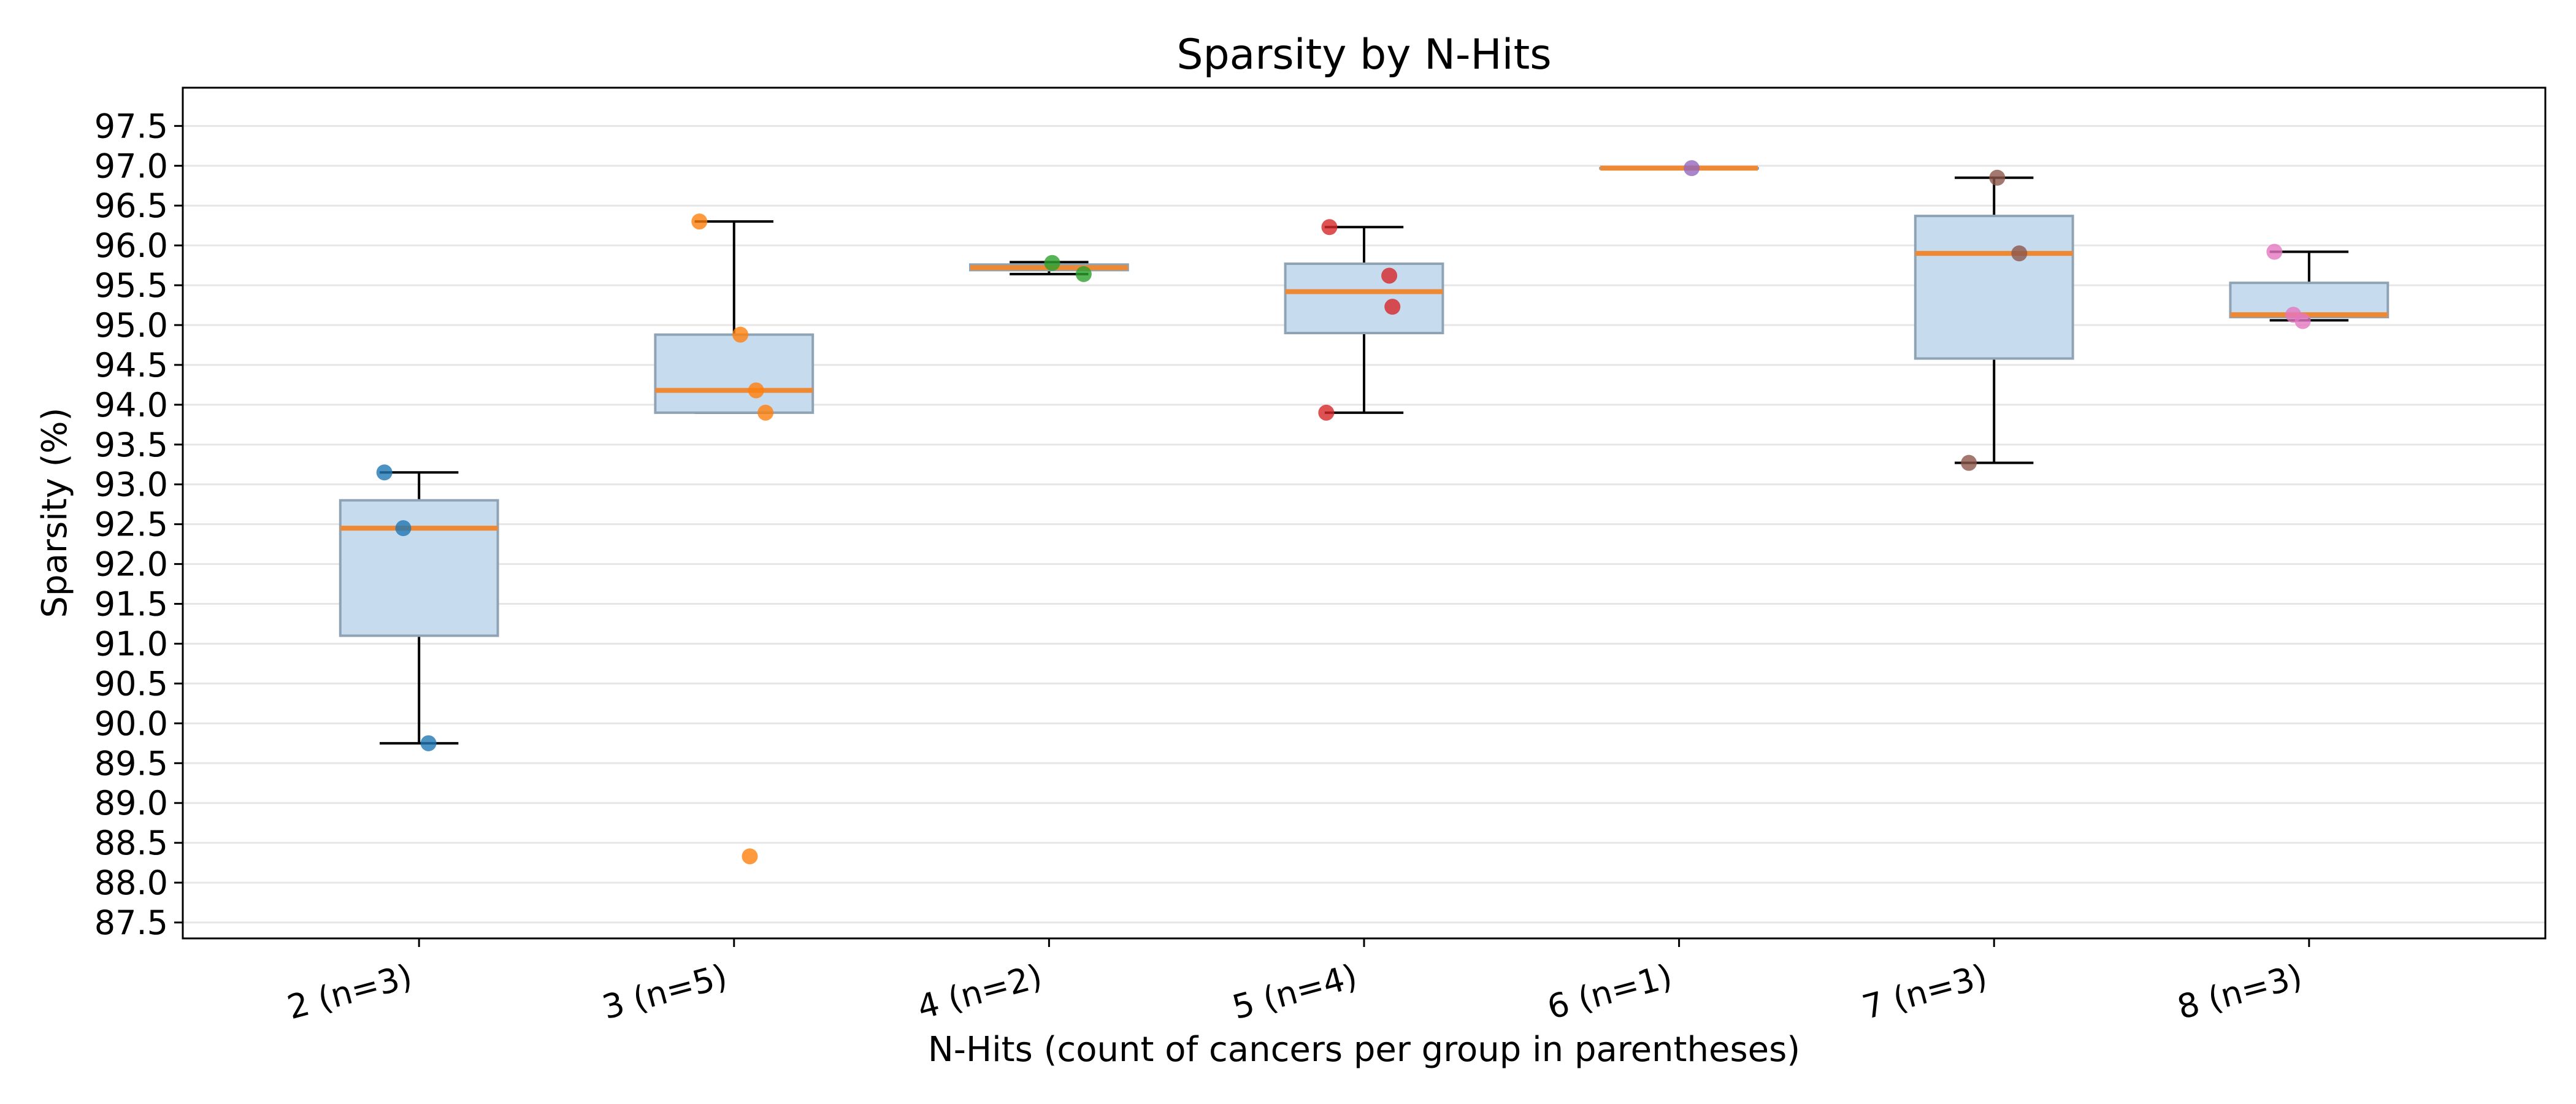  What do you see at coordinates (131, 683) in the screenshot?
I see `y-tick-label: 90.5` at bounding box center [131, 683].